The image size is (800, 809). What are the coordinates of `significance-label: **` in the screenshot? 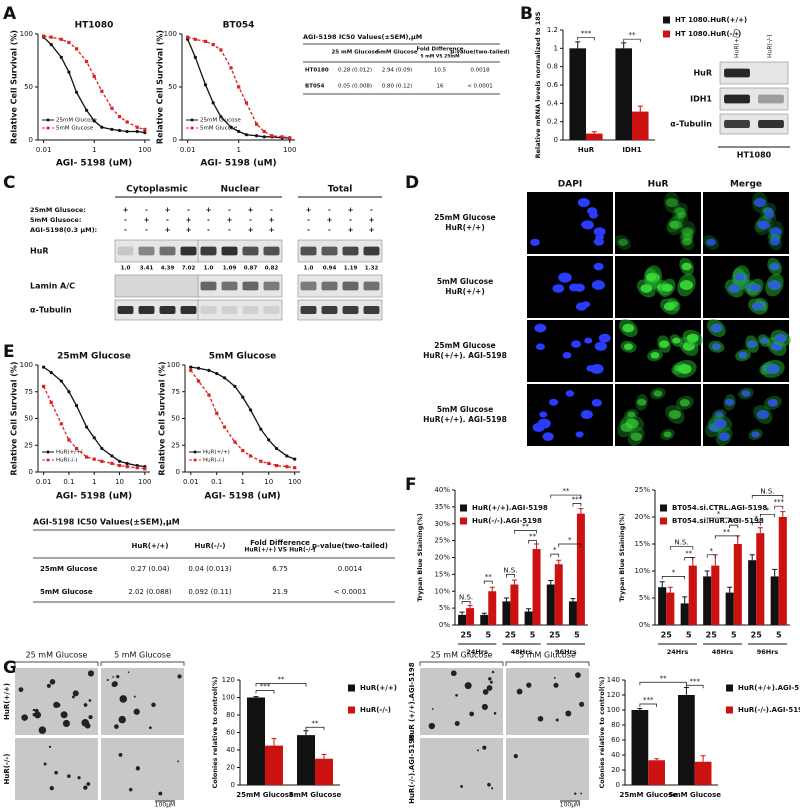 It's located at (689, 554).